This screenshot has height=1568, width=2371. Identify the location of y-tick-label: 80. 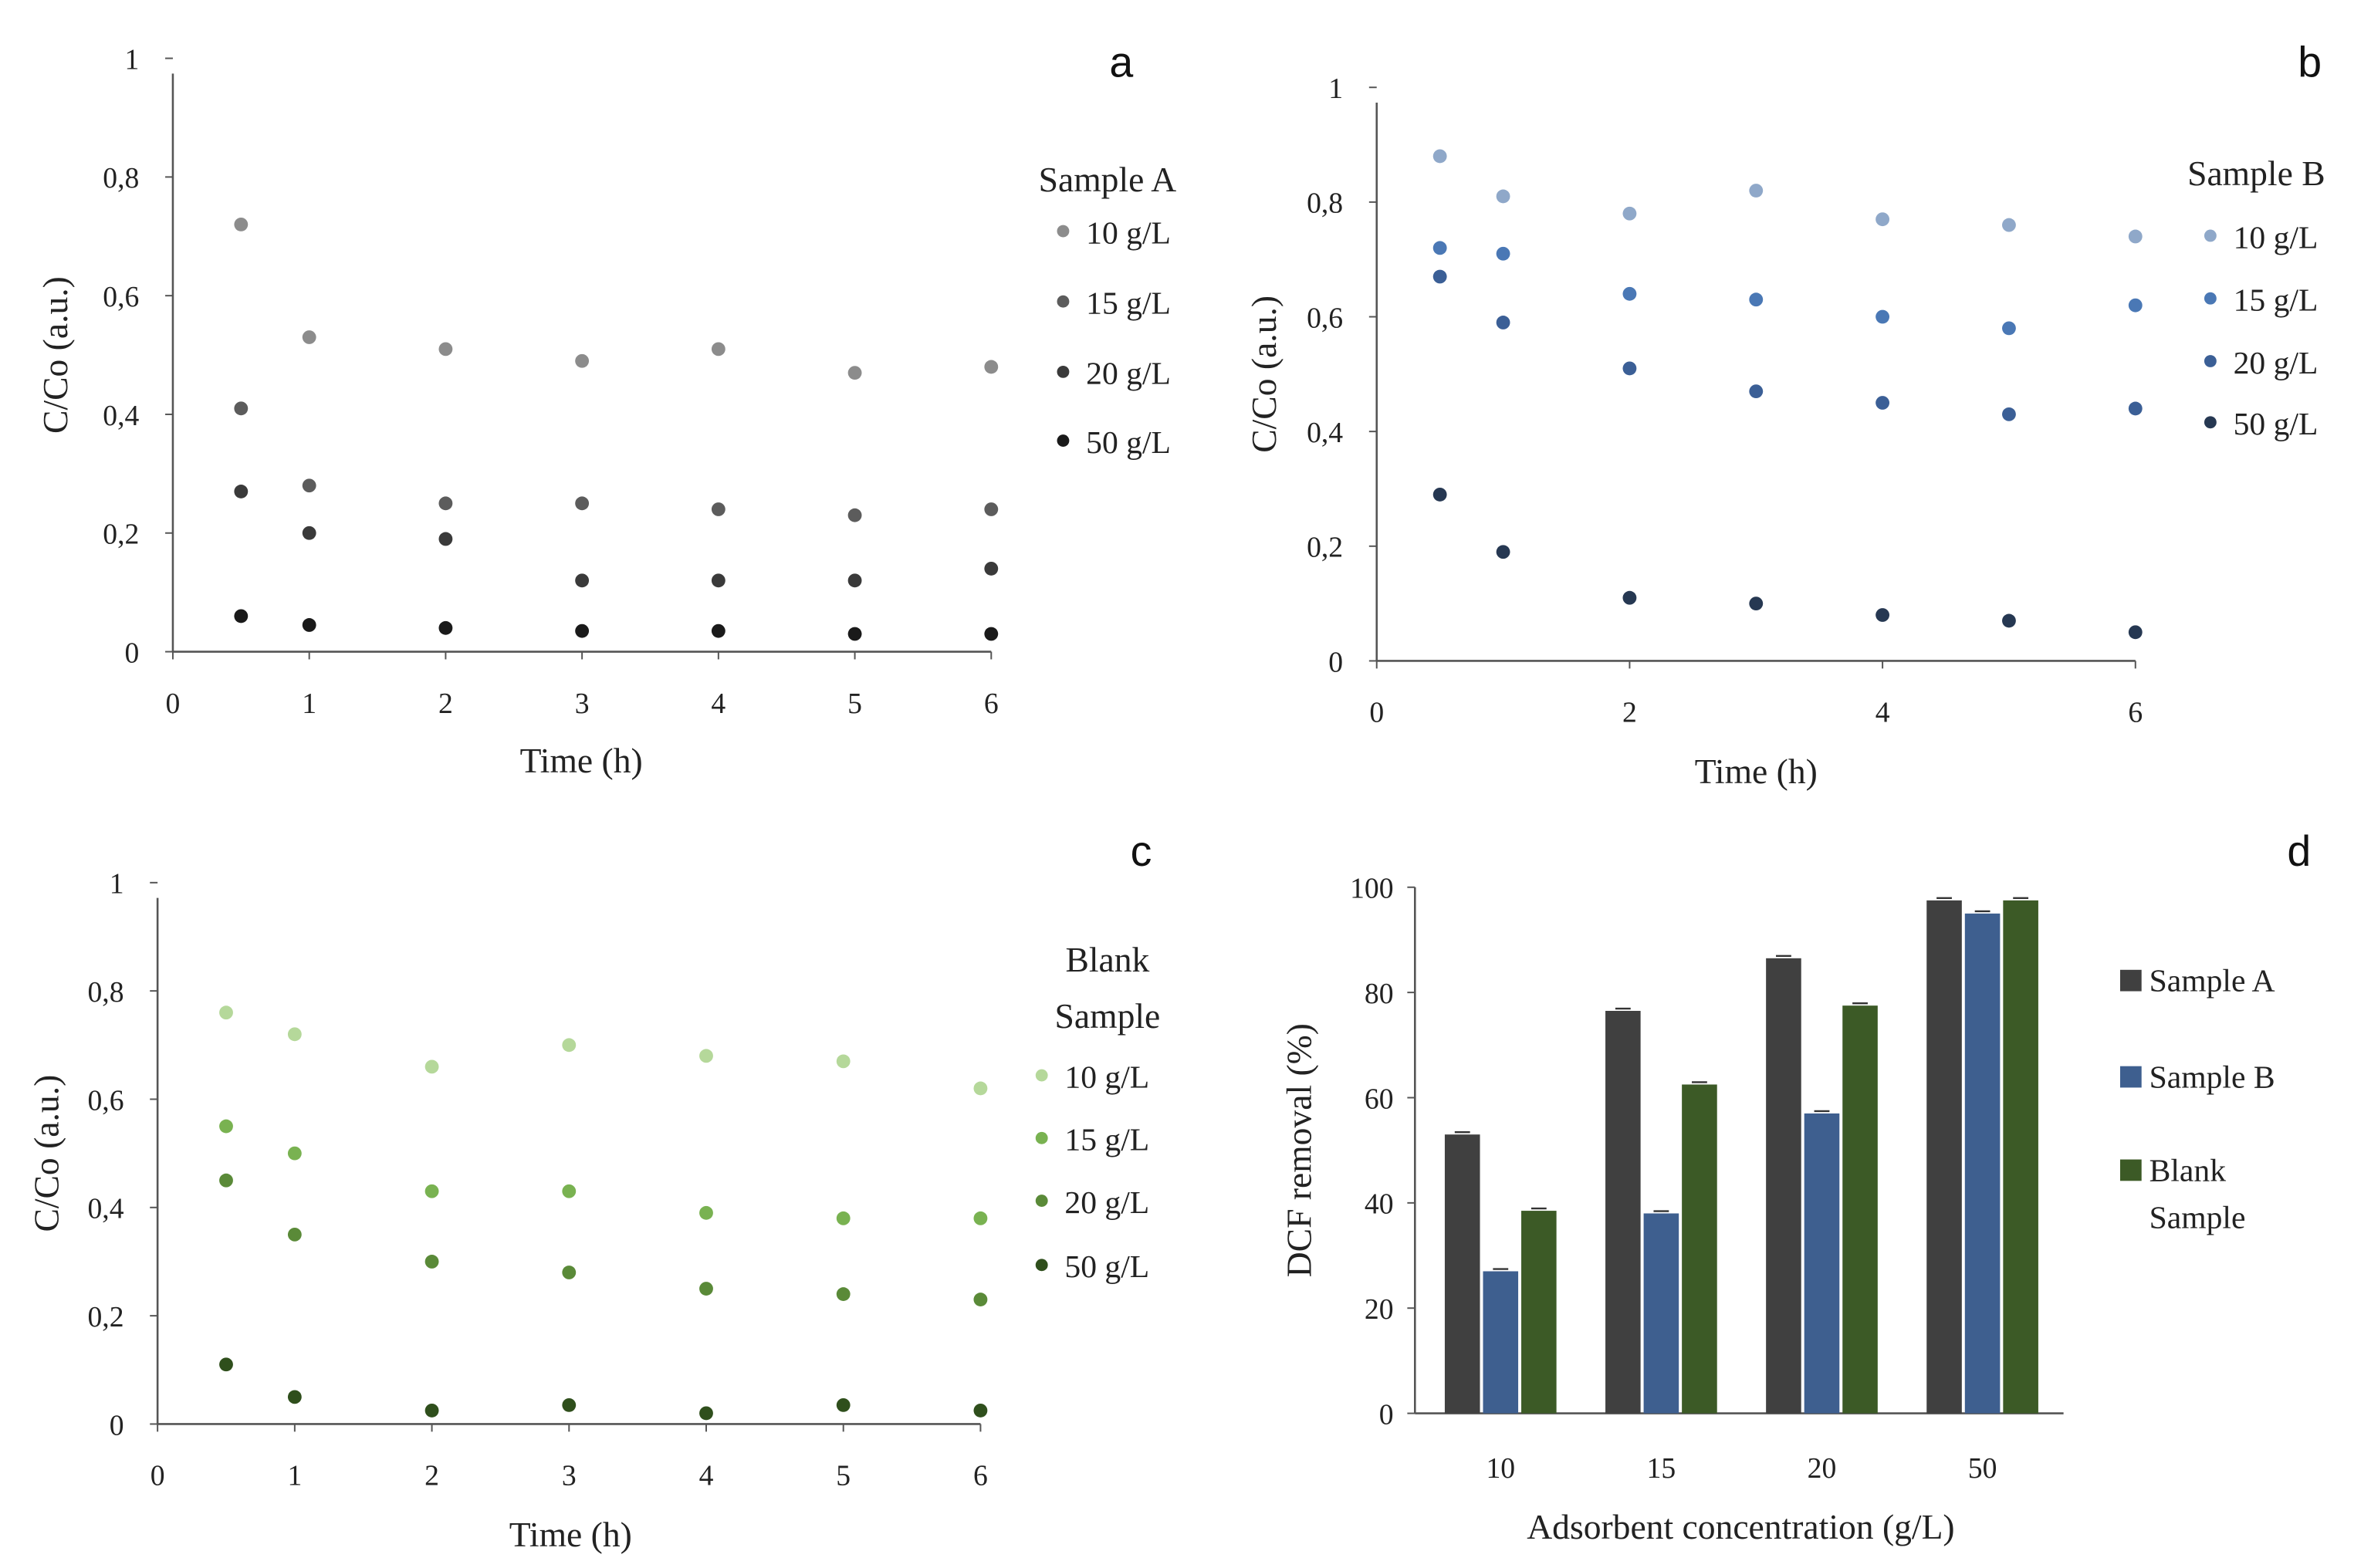
(1379, 994).